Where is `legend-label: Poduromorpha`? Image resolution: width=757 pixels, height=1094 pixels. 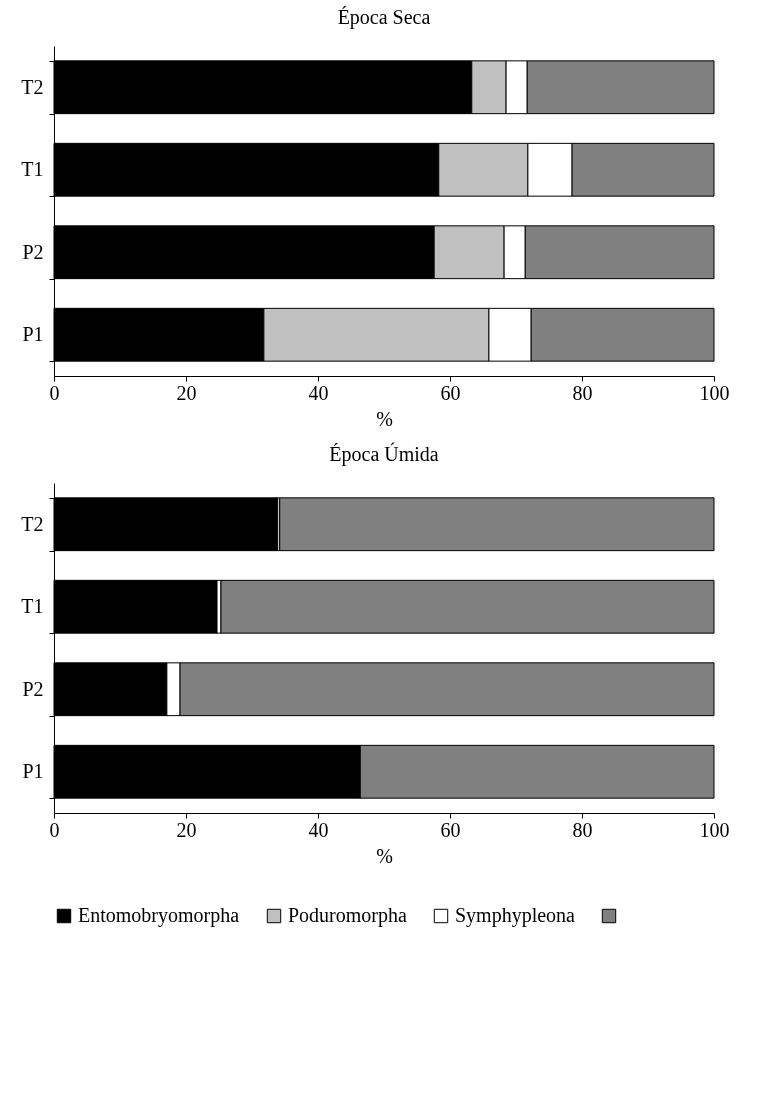
legend-label: Poduromorpha is located at coordinates (347, 915).